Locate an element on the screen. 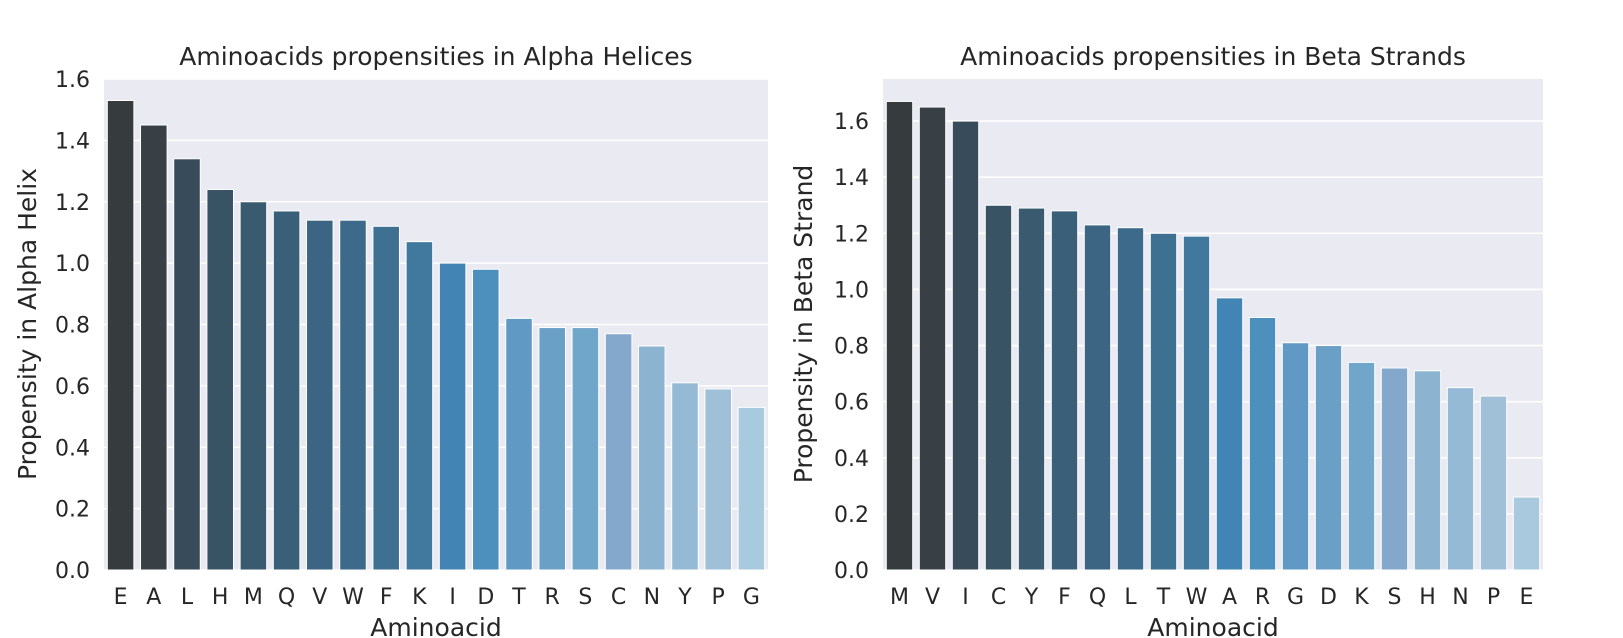 The width and height of the screenshot is (1623, 638). x-tick-label: V is located at coordinates (319, 597).